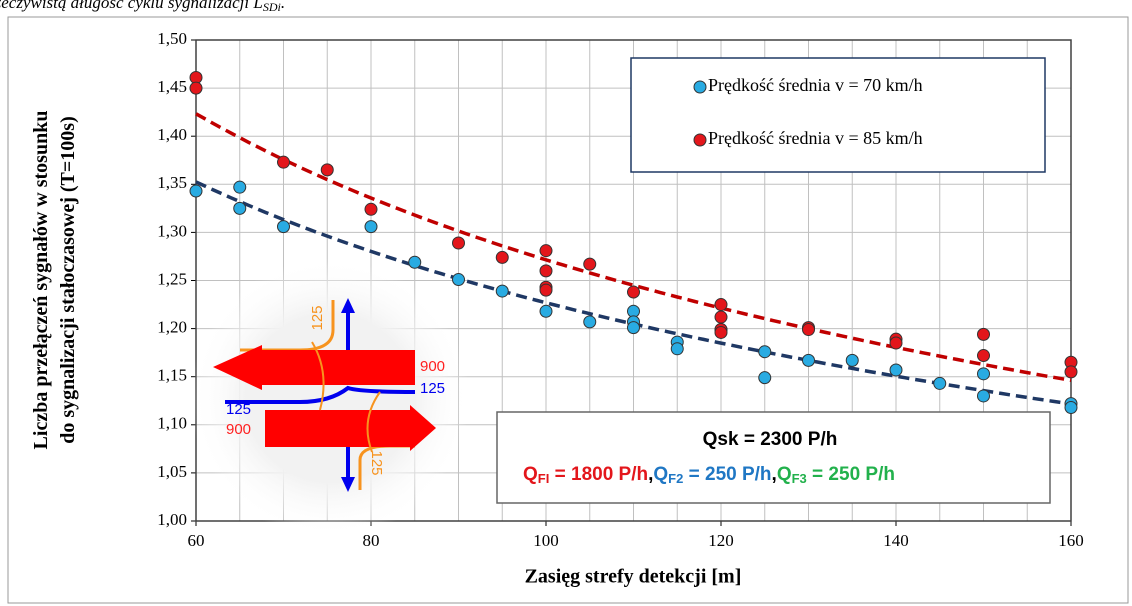  What do you see at coordinates (131, 6) in the screenshot?
I see `caption-text: rzeczywistą długość cyklu sygnalizacji L` at bounding box center [131, 6].